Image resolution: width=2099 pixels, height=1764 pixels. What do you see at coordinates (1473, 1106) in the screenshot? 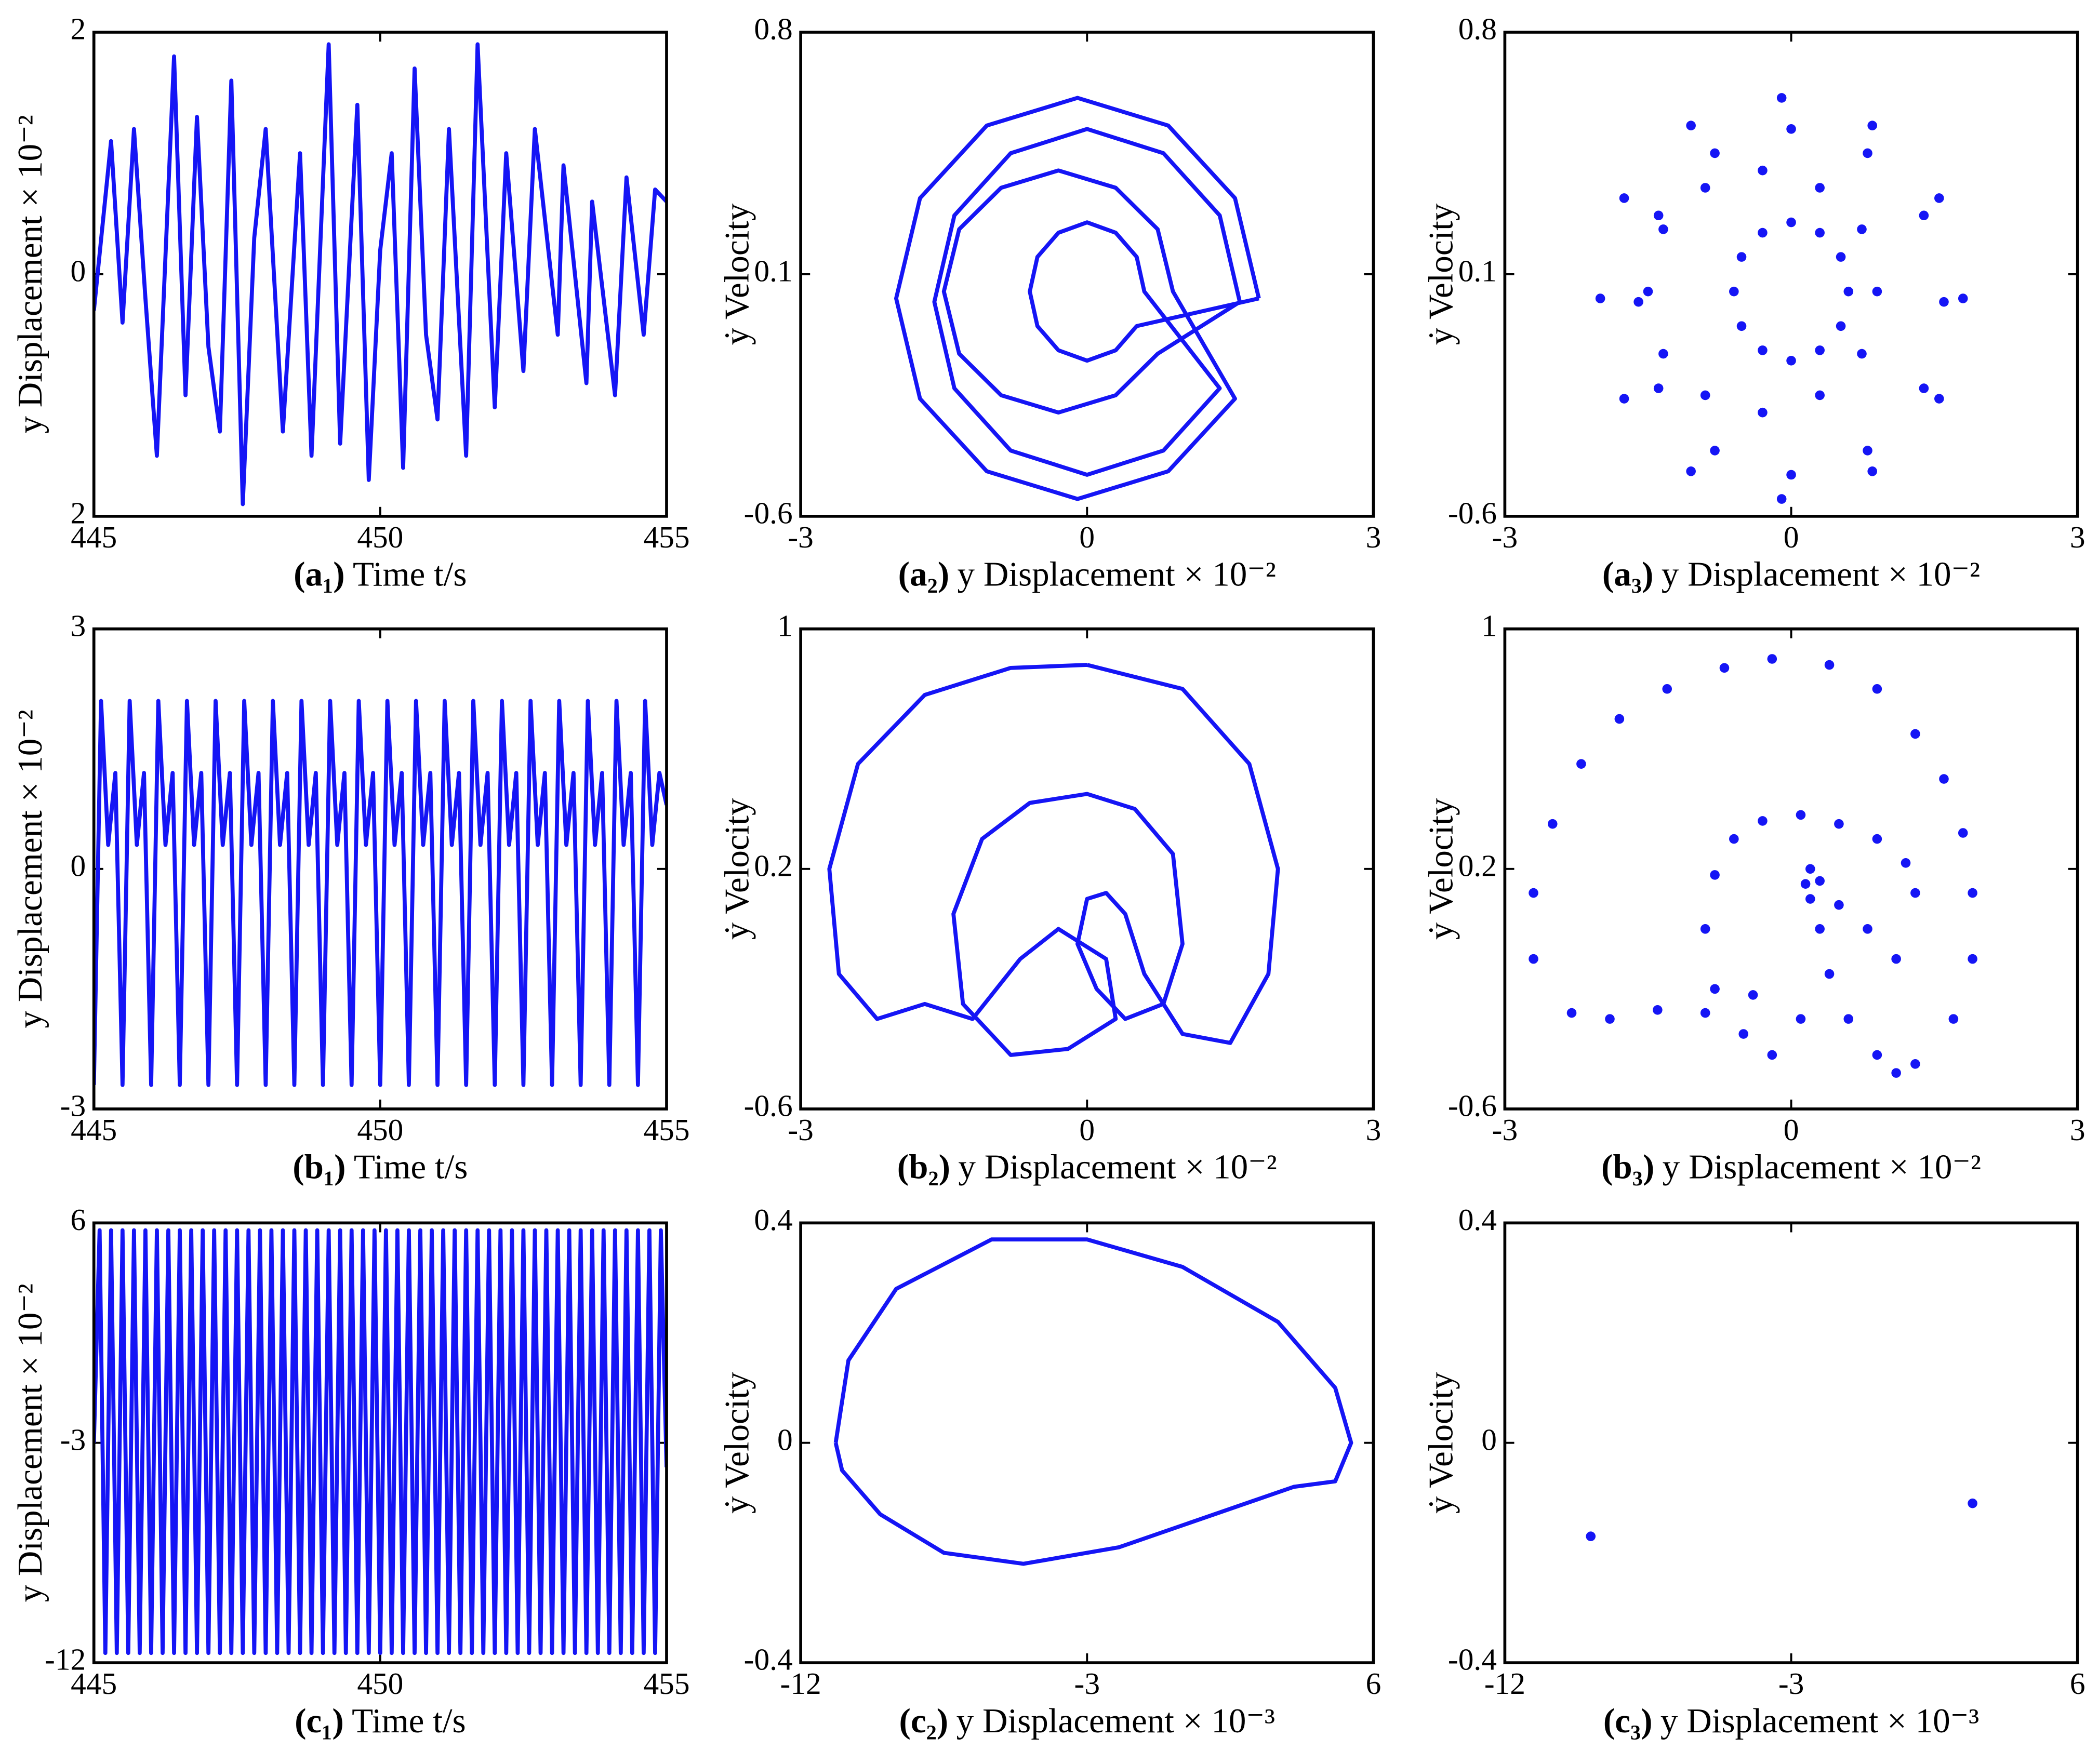
I see `y-tick-label: -0.6` at bounding box center [1473, 1106].